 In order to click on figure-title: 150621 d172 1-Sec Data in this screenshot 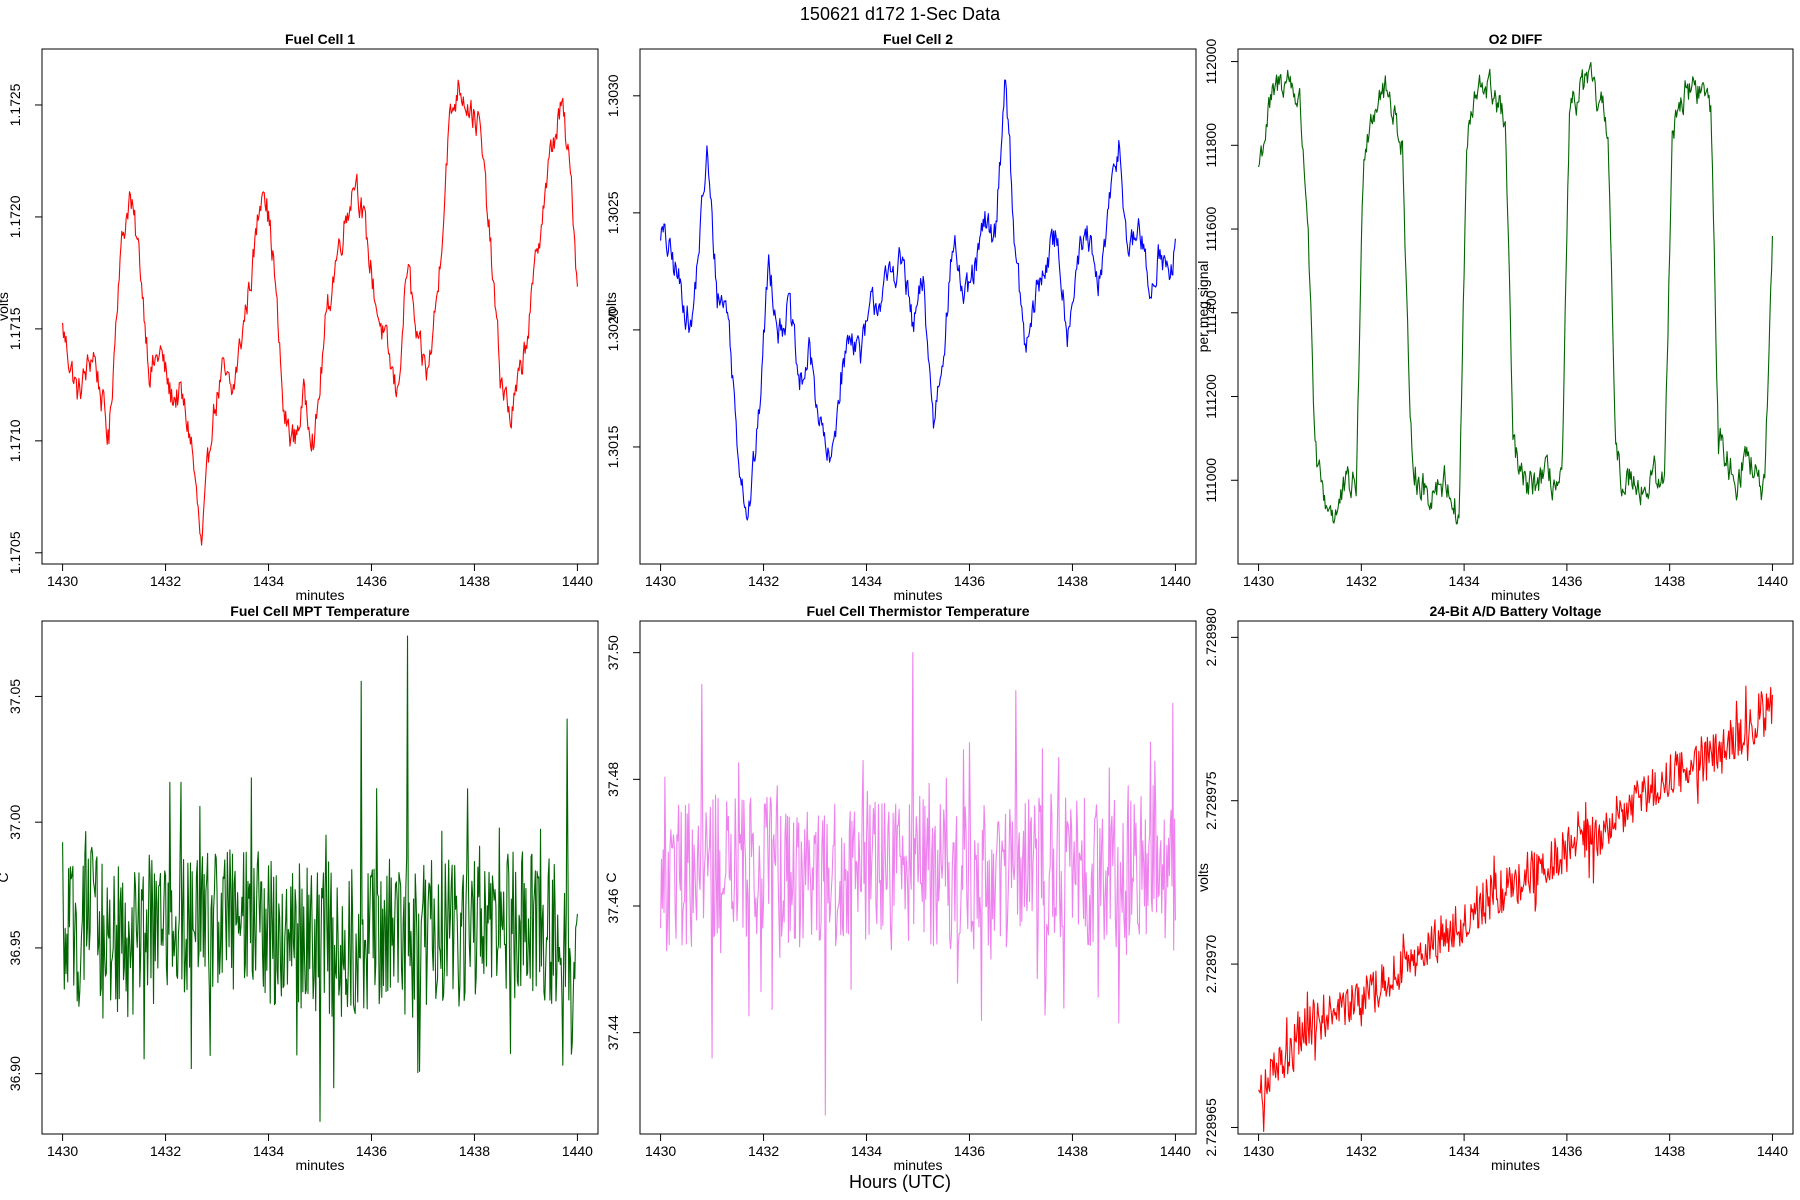, I will do `click(900, 14)`.